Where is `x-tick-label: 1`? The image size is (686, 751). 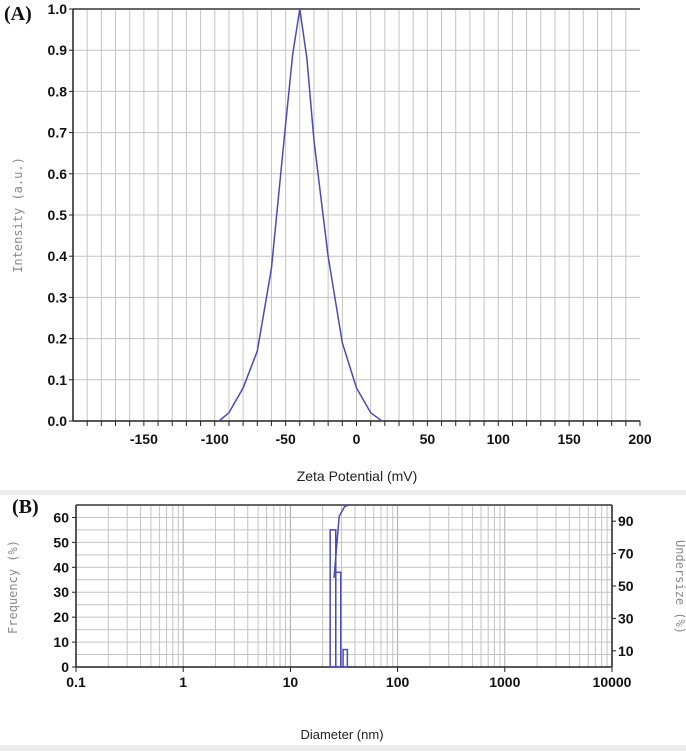 x-tick-label: 1 is located at coordinates (183, 682).